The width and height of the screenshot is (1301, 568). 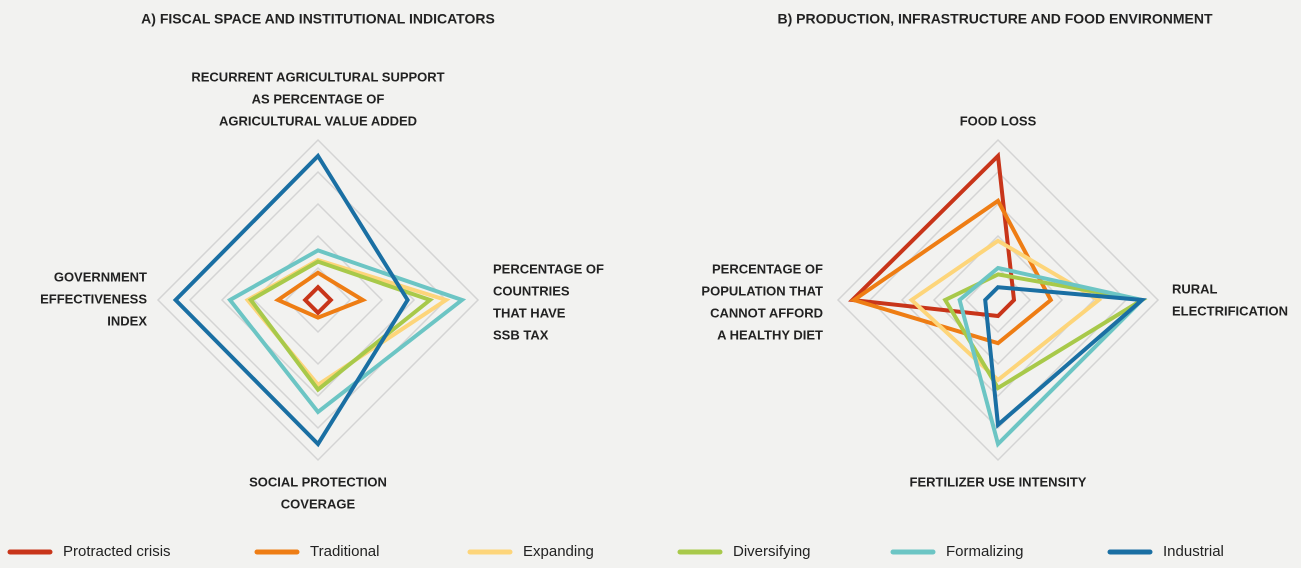 What do you see at coordinates (770, 334) in the screenshot?
I see `axis-label: A HEALTHY DIET` at bounding box center [770, 334].